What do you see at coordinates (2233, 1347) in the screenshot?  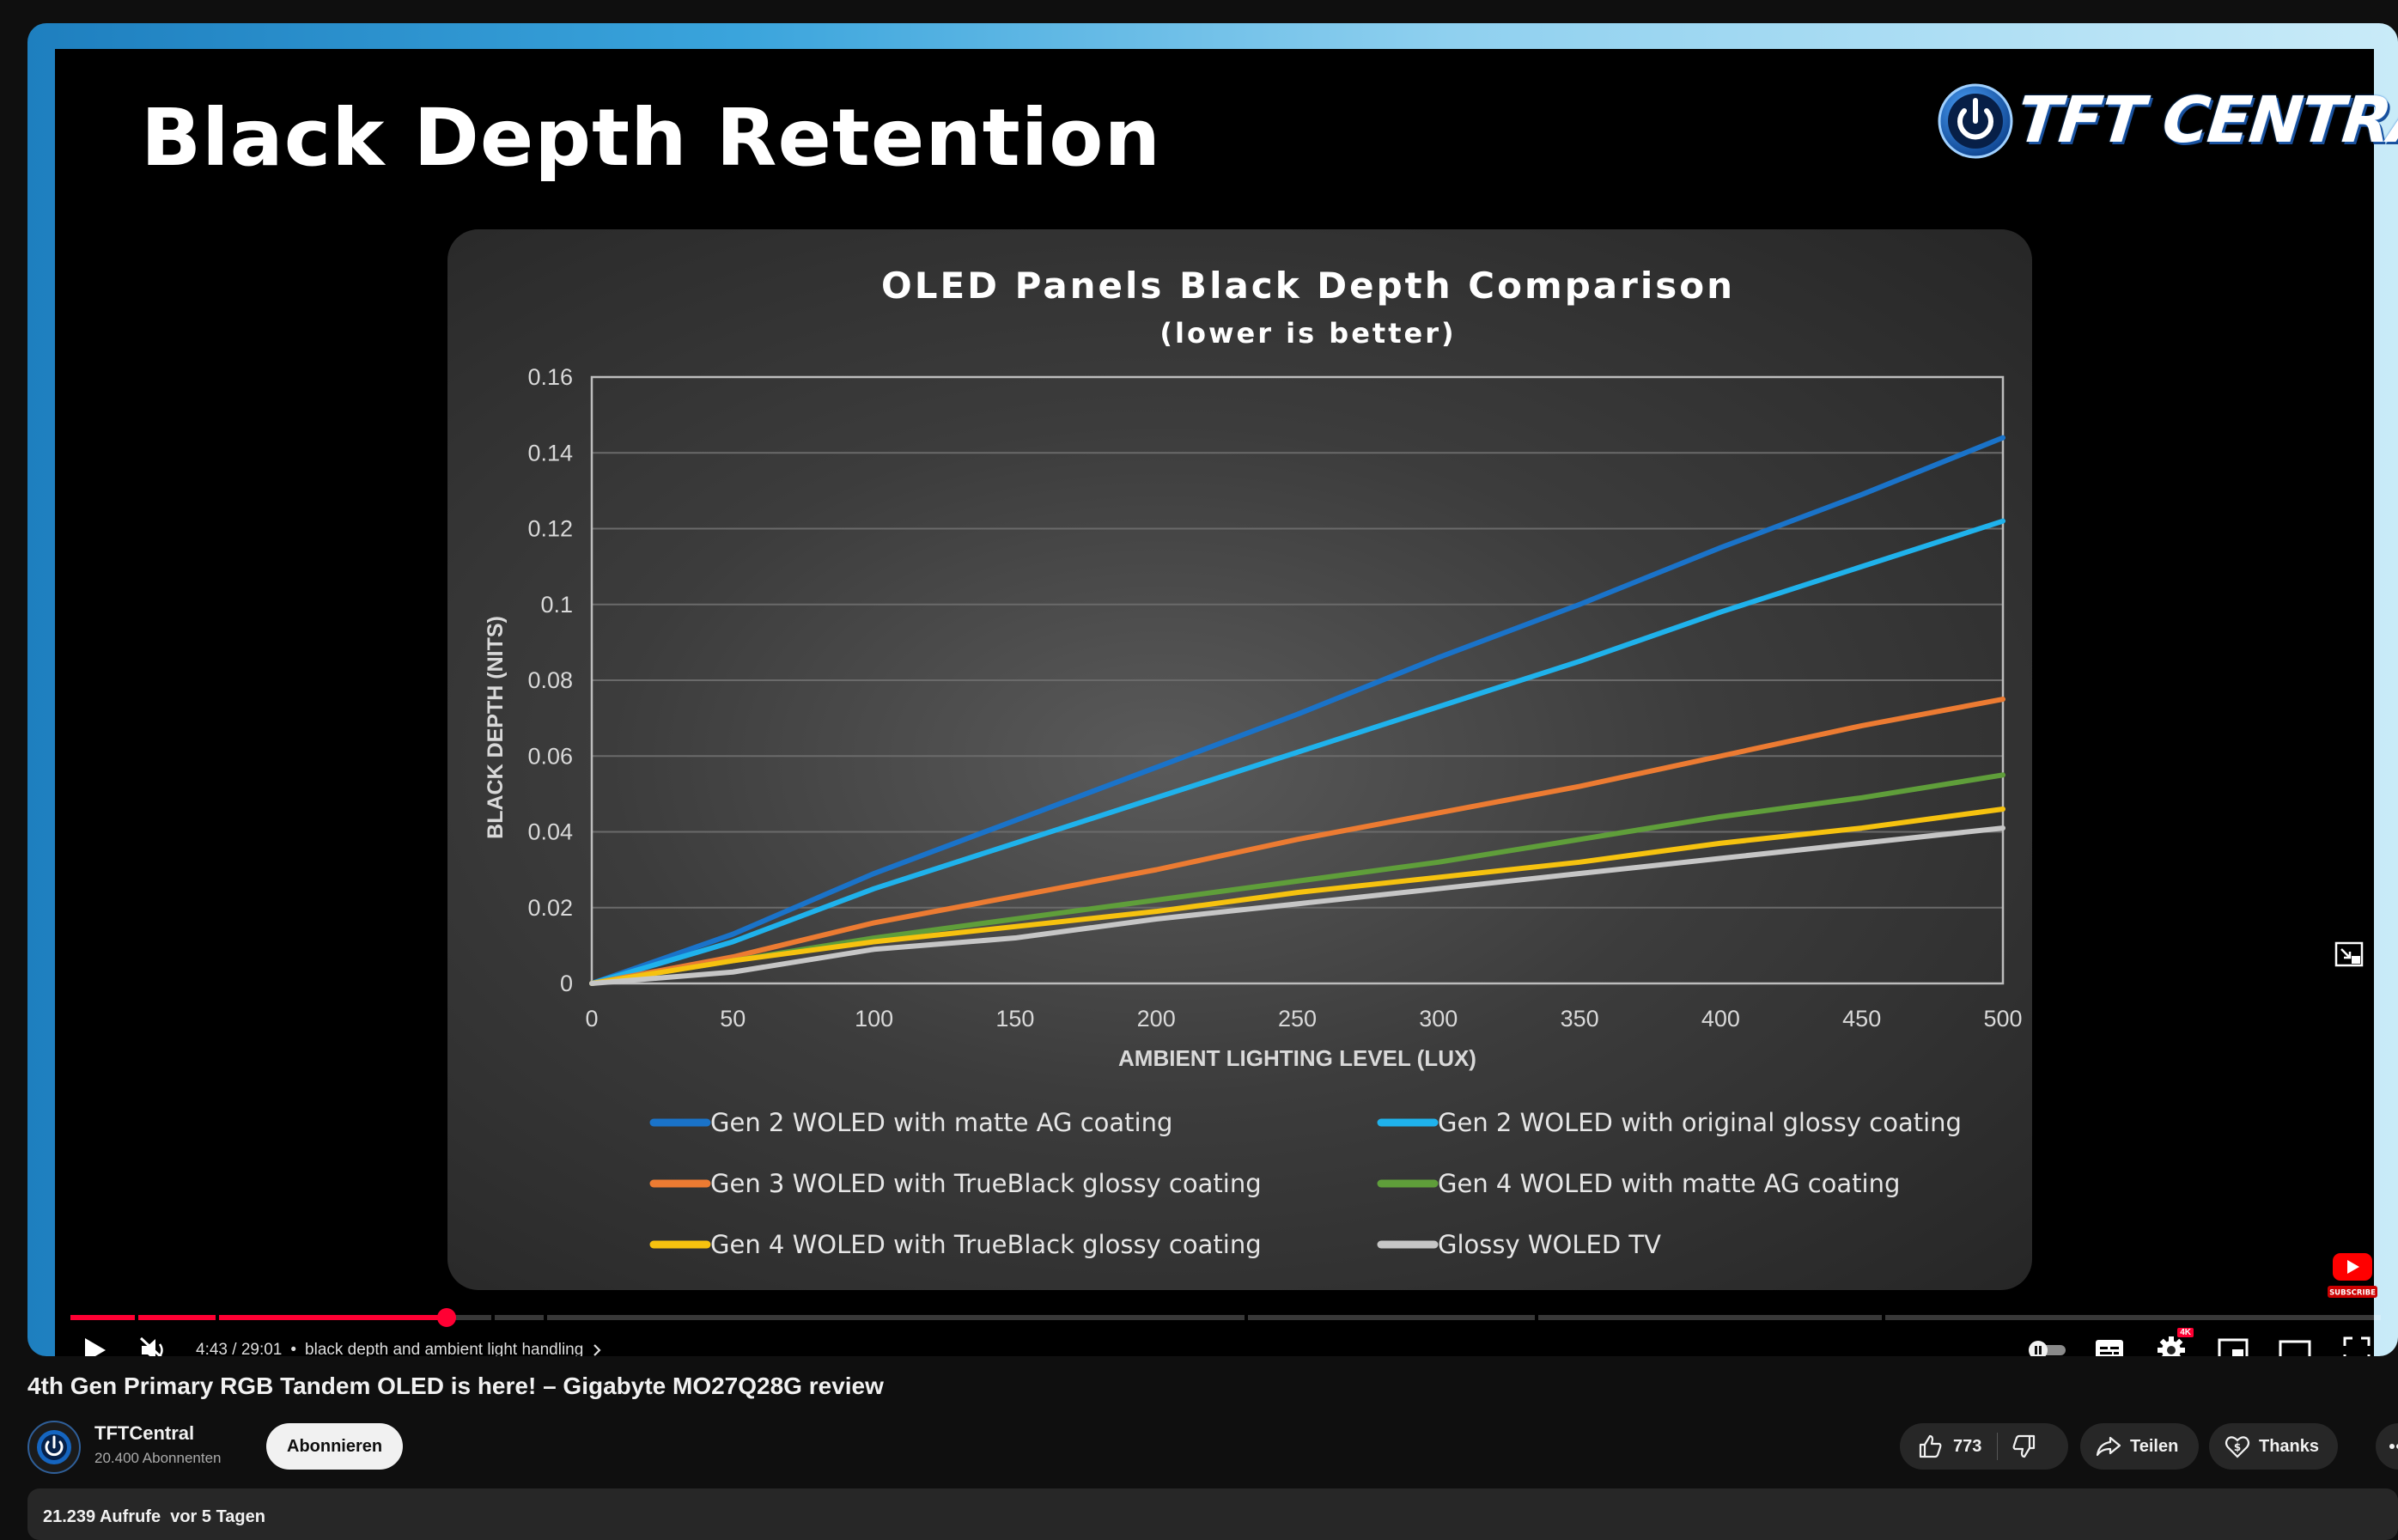 I see `picture-in-picture-icon` at bounding box center [2233, 1347].